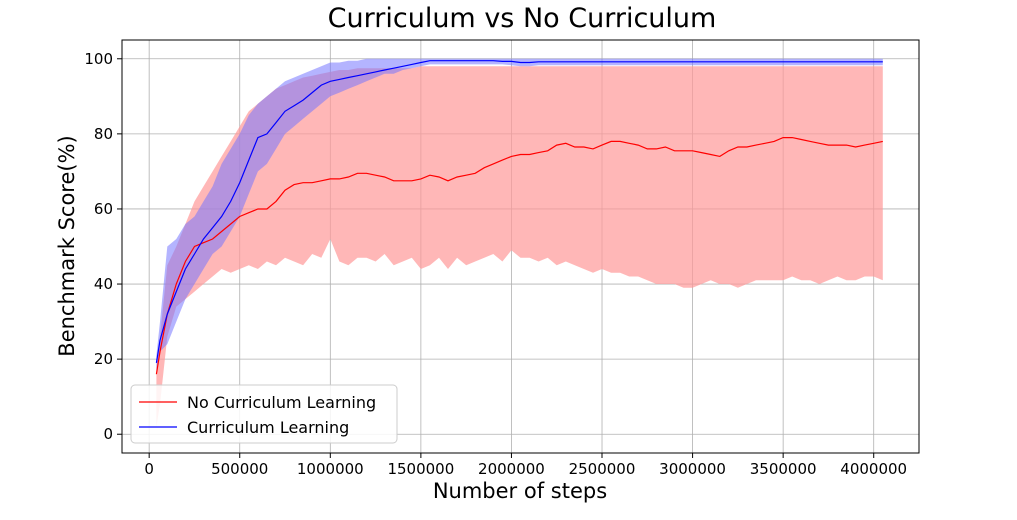 The height and width of the screenshot is (520, 1017). What do you see at coordinates (281, 402) in the screenshot?
I see `legend-label-no-curriculum: No Curriculum Learning` at bounding box center [281, 402].